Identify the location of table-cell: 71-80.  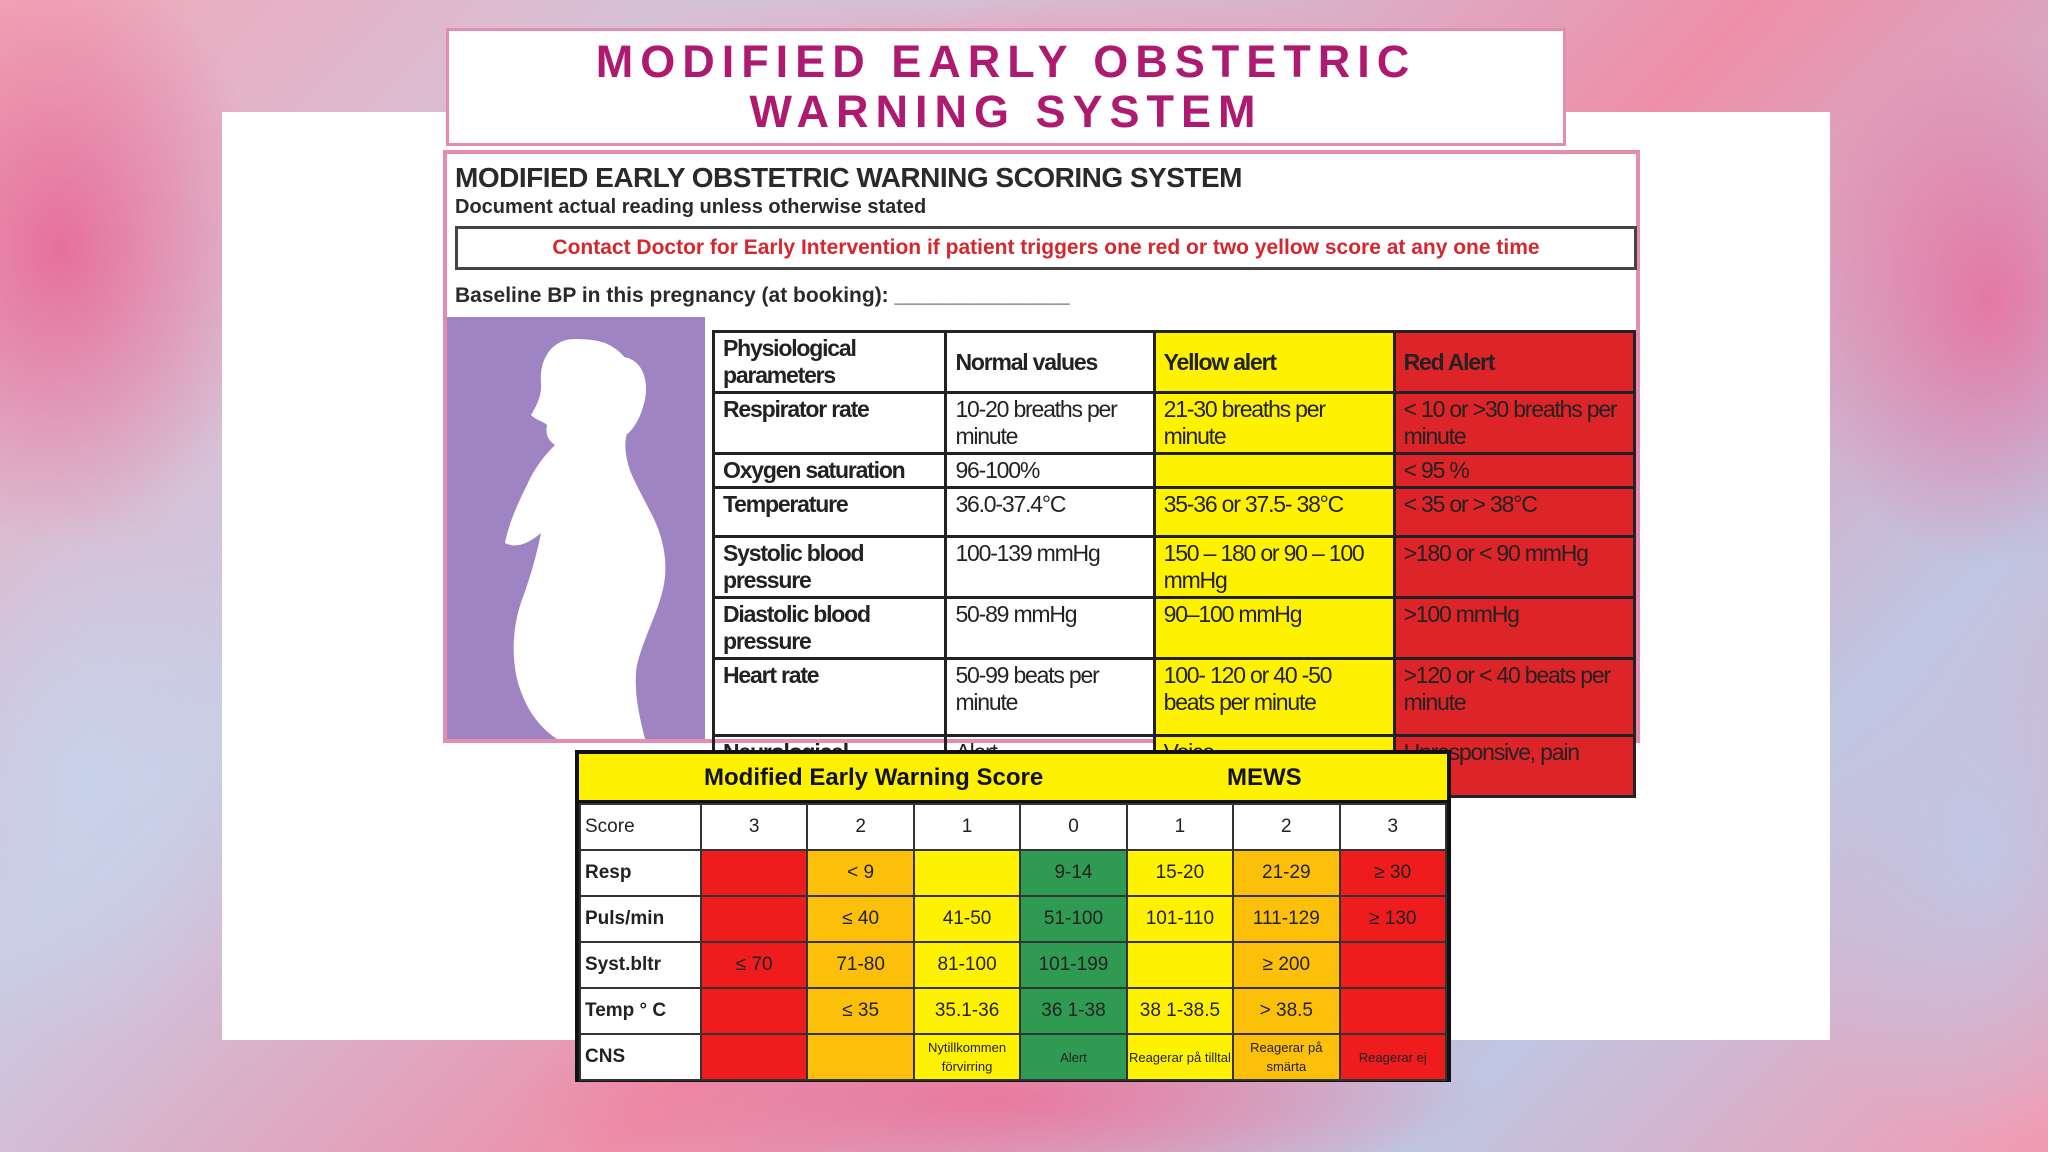
(860, 965).